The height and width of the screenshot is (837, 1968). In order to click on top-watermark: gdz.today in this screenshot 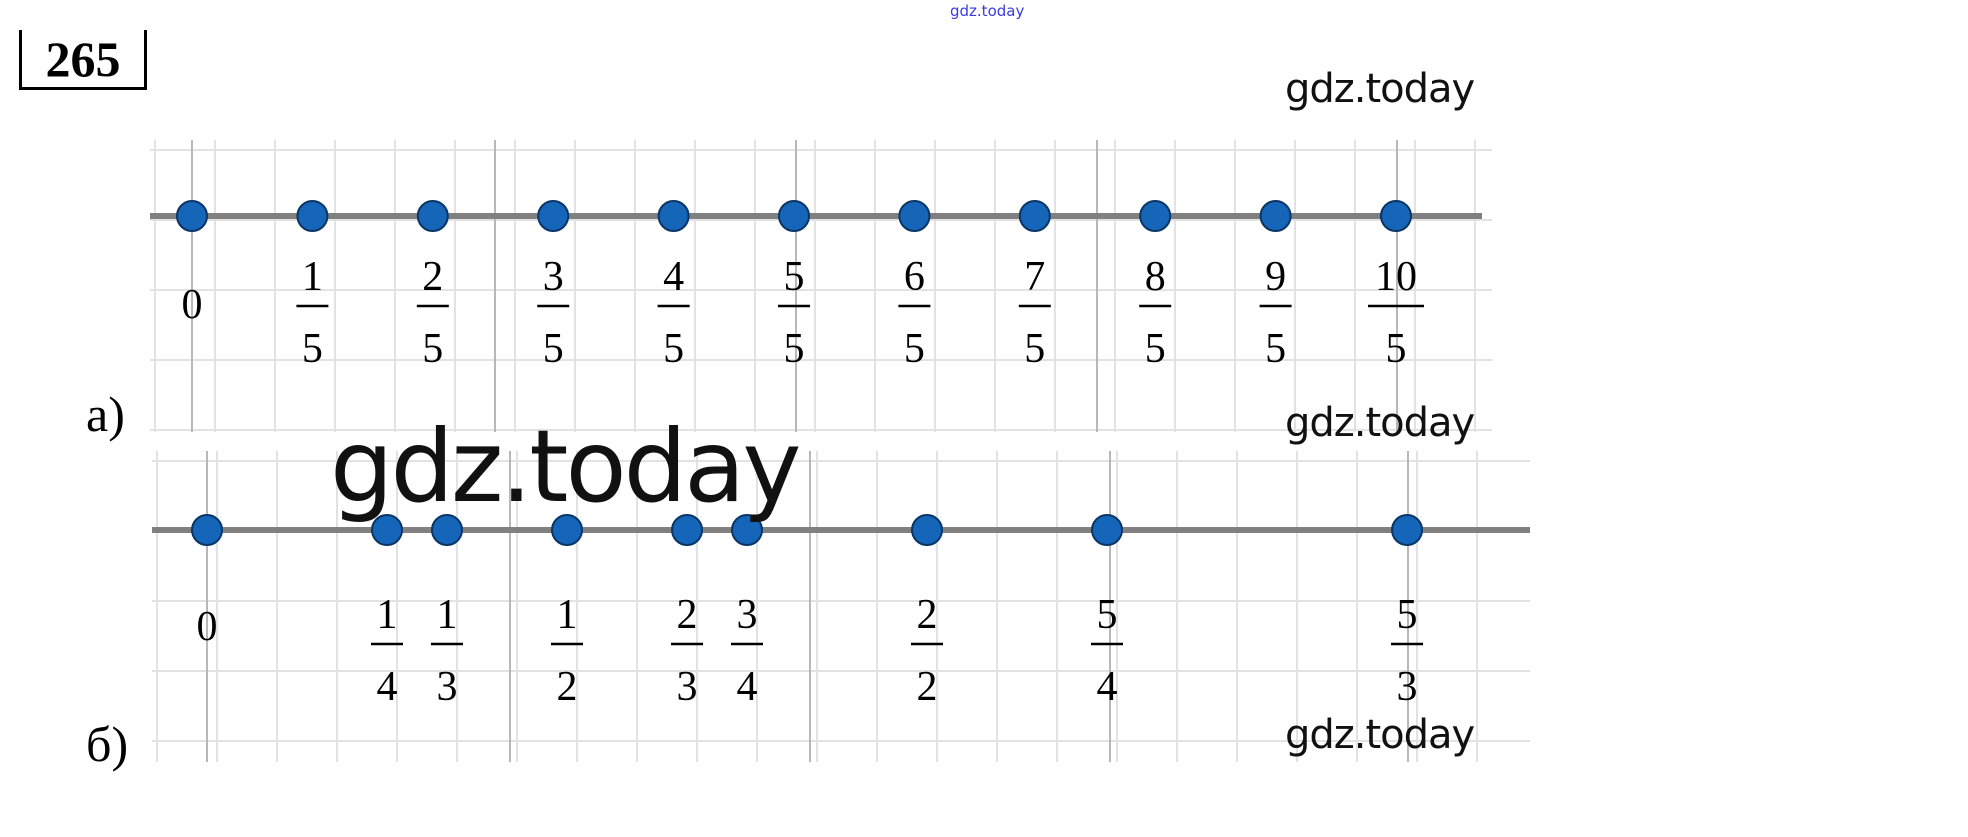, I will do `click(987, 11)`.